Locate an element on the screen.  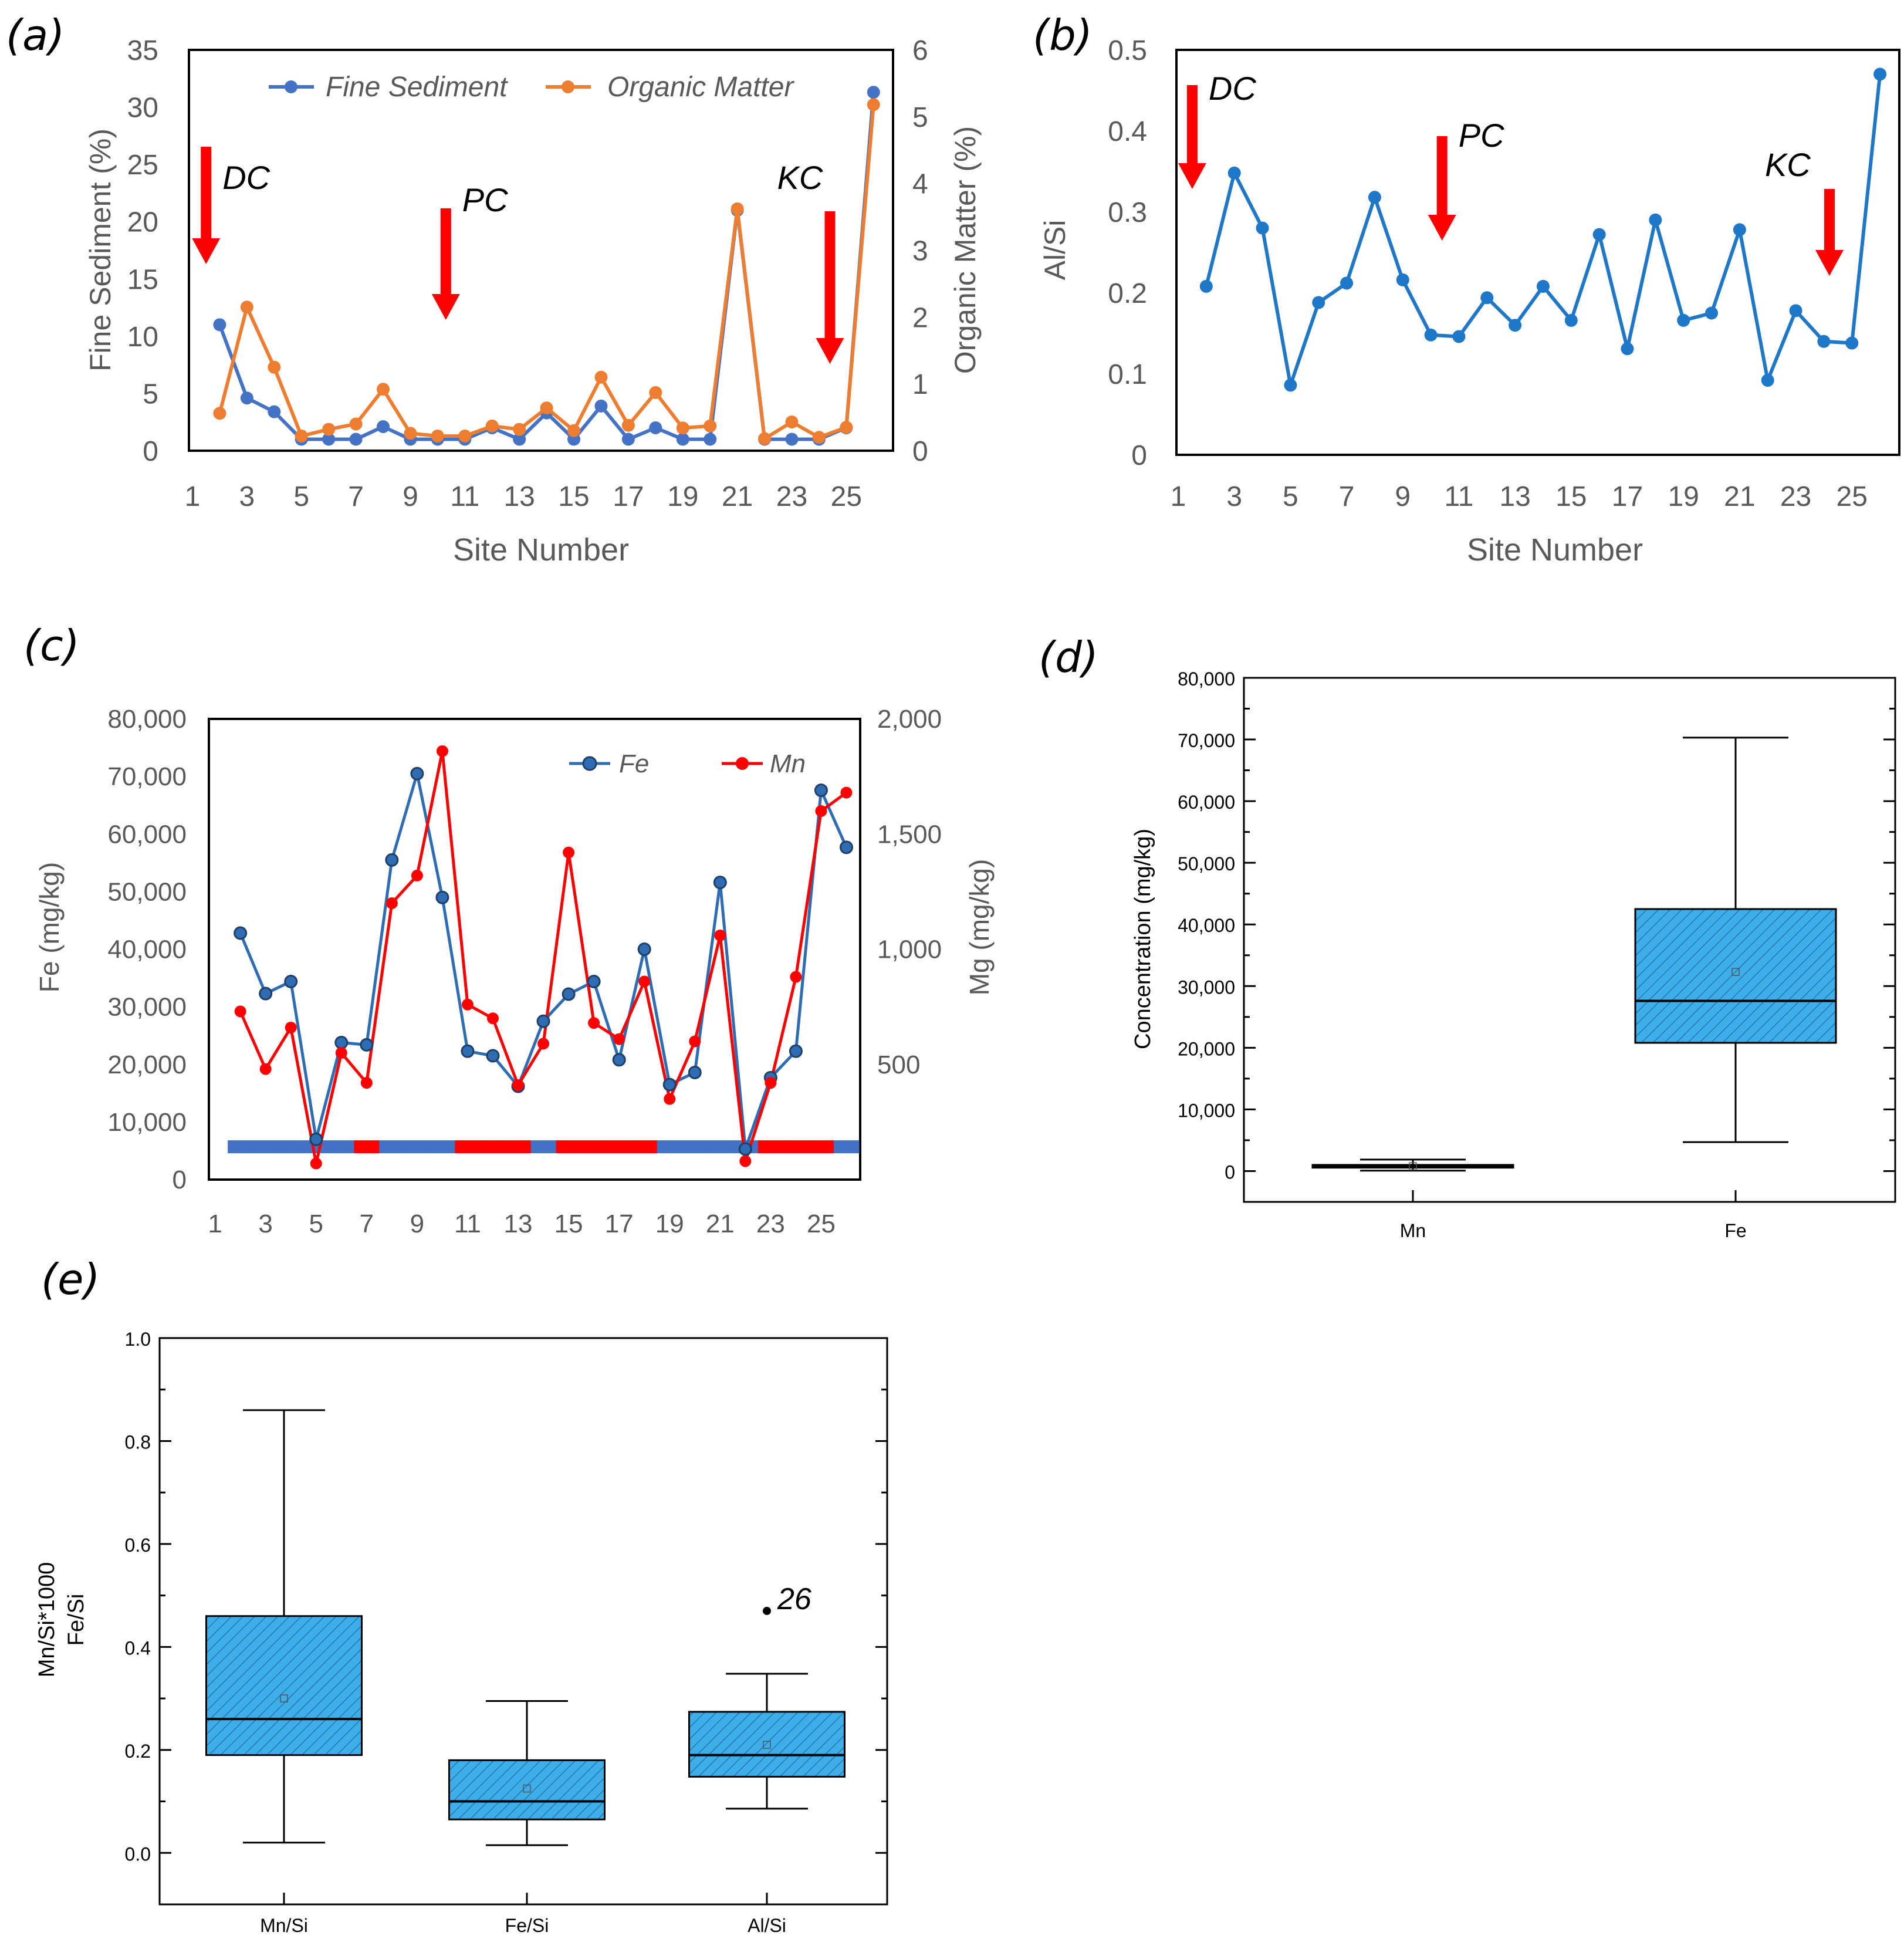
x-tick-label-b: 5 is located at coordinates (1290, 496).